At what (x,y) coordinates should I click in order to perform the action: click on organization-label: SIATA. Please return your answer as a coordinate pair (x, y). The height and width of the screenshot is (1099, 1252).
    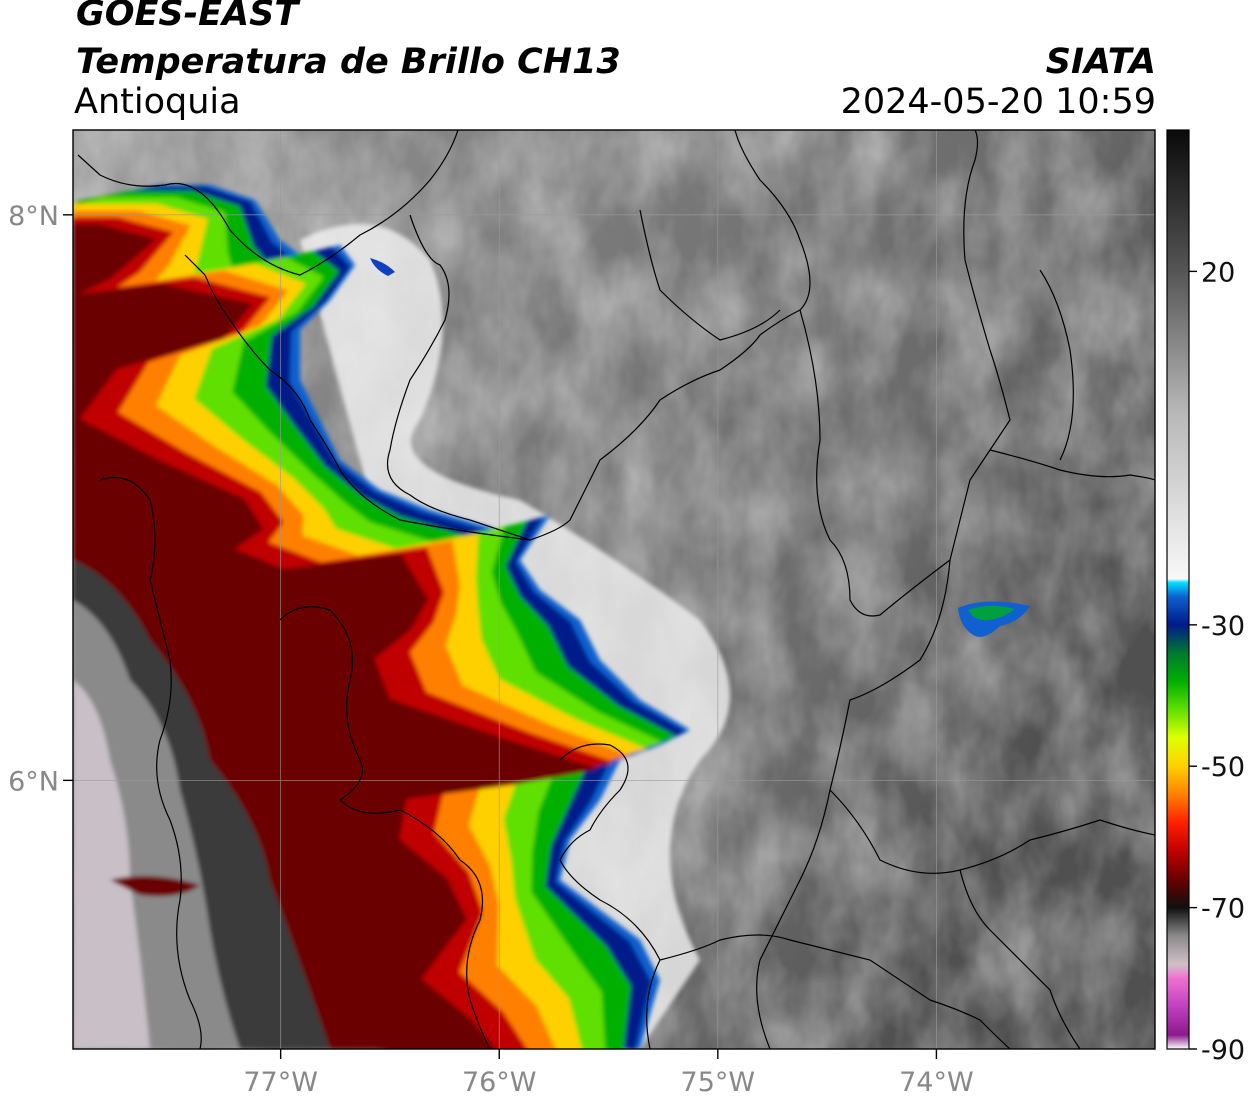
    Looking at the image, I should click on (1100, 62).